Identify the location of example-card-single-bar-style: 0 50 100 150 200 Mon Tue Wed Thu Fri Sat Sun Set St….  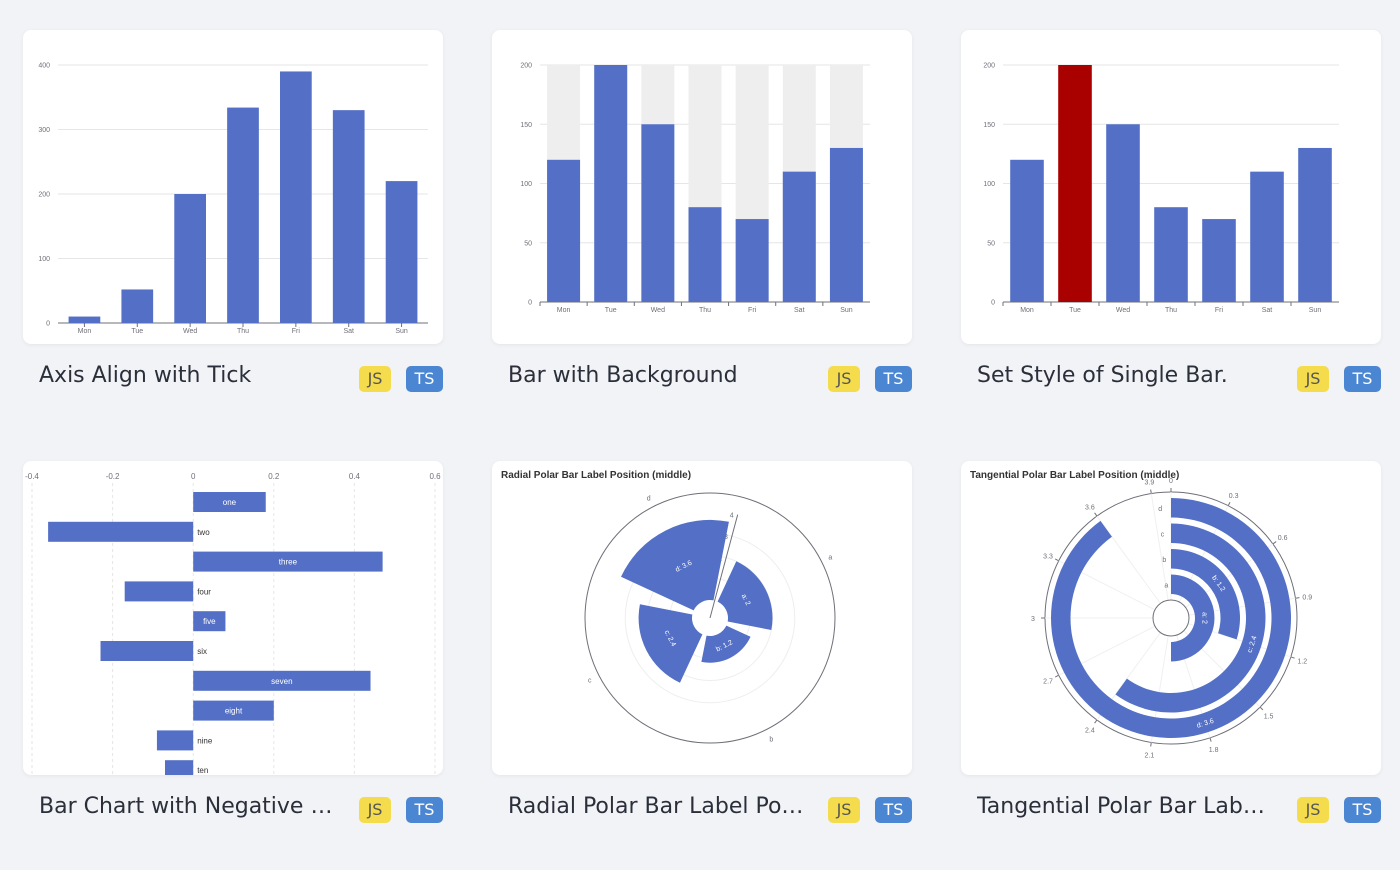
(1171, 211).